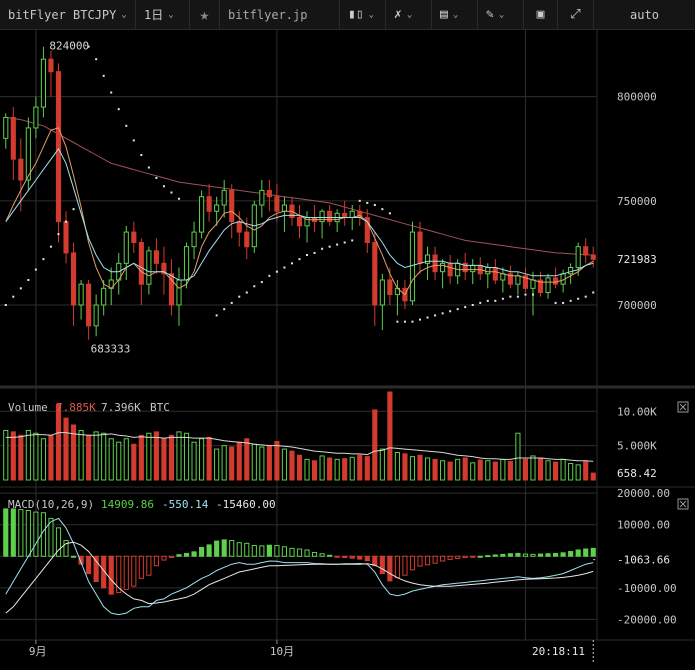 The image size is (695, 670). I want to click on indicators-button: ✗ ⌄, so click(409, 14).